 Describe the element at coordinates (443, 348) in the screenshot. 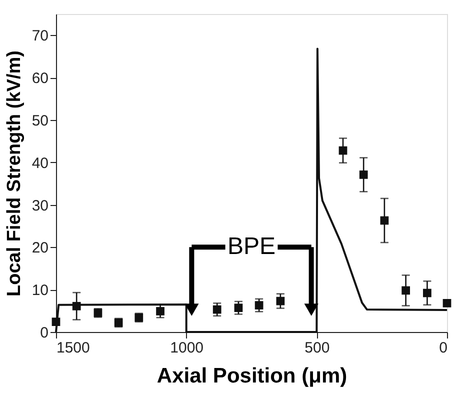

I see `x-tick-label: 0` at that location.